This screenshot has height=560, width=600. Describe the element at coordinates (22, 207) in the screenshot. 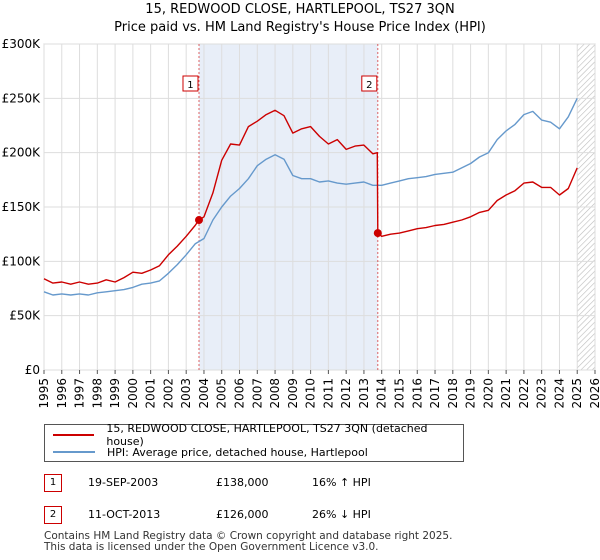

I see `y-tick-label: £150K` at that location.